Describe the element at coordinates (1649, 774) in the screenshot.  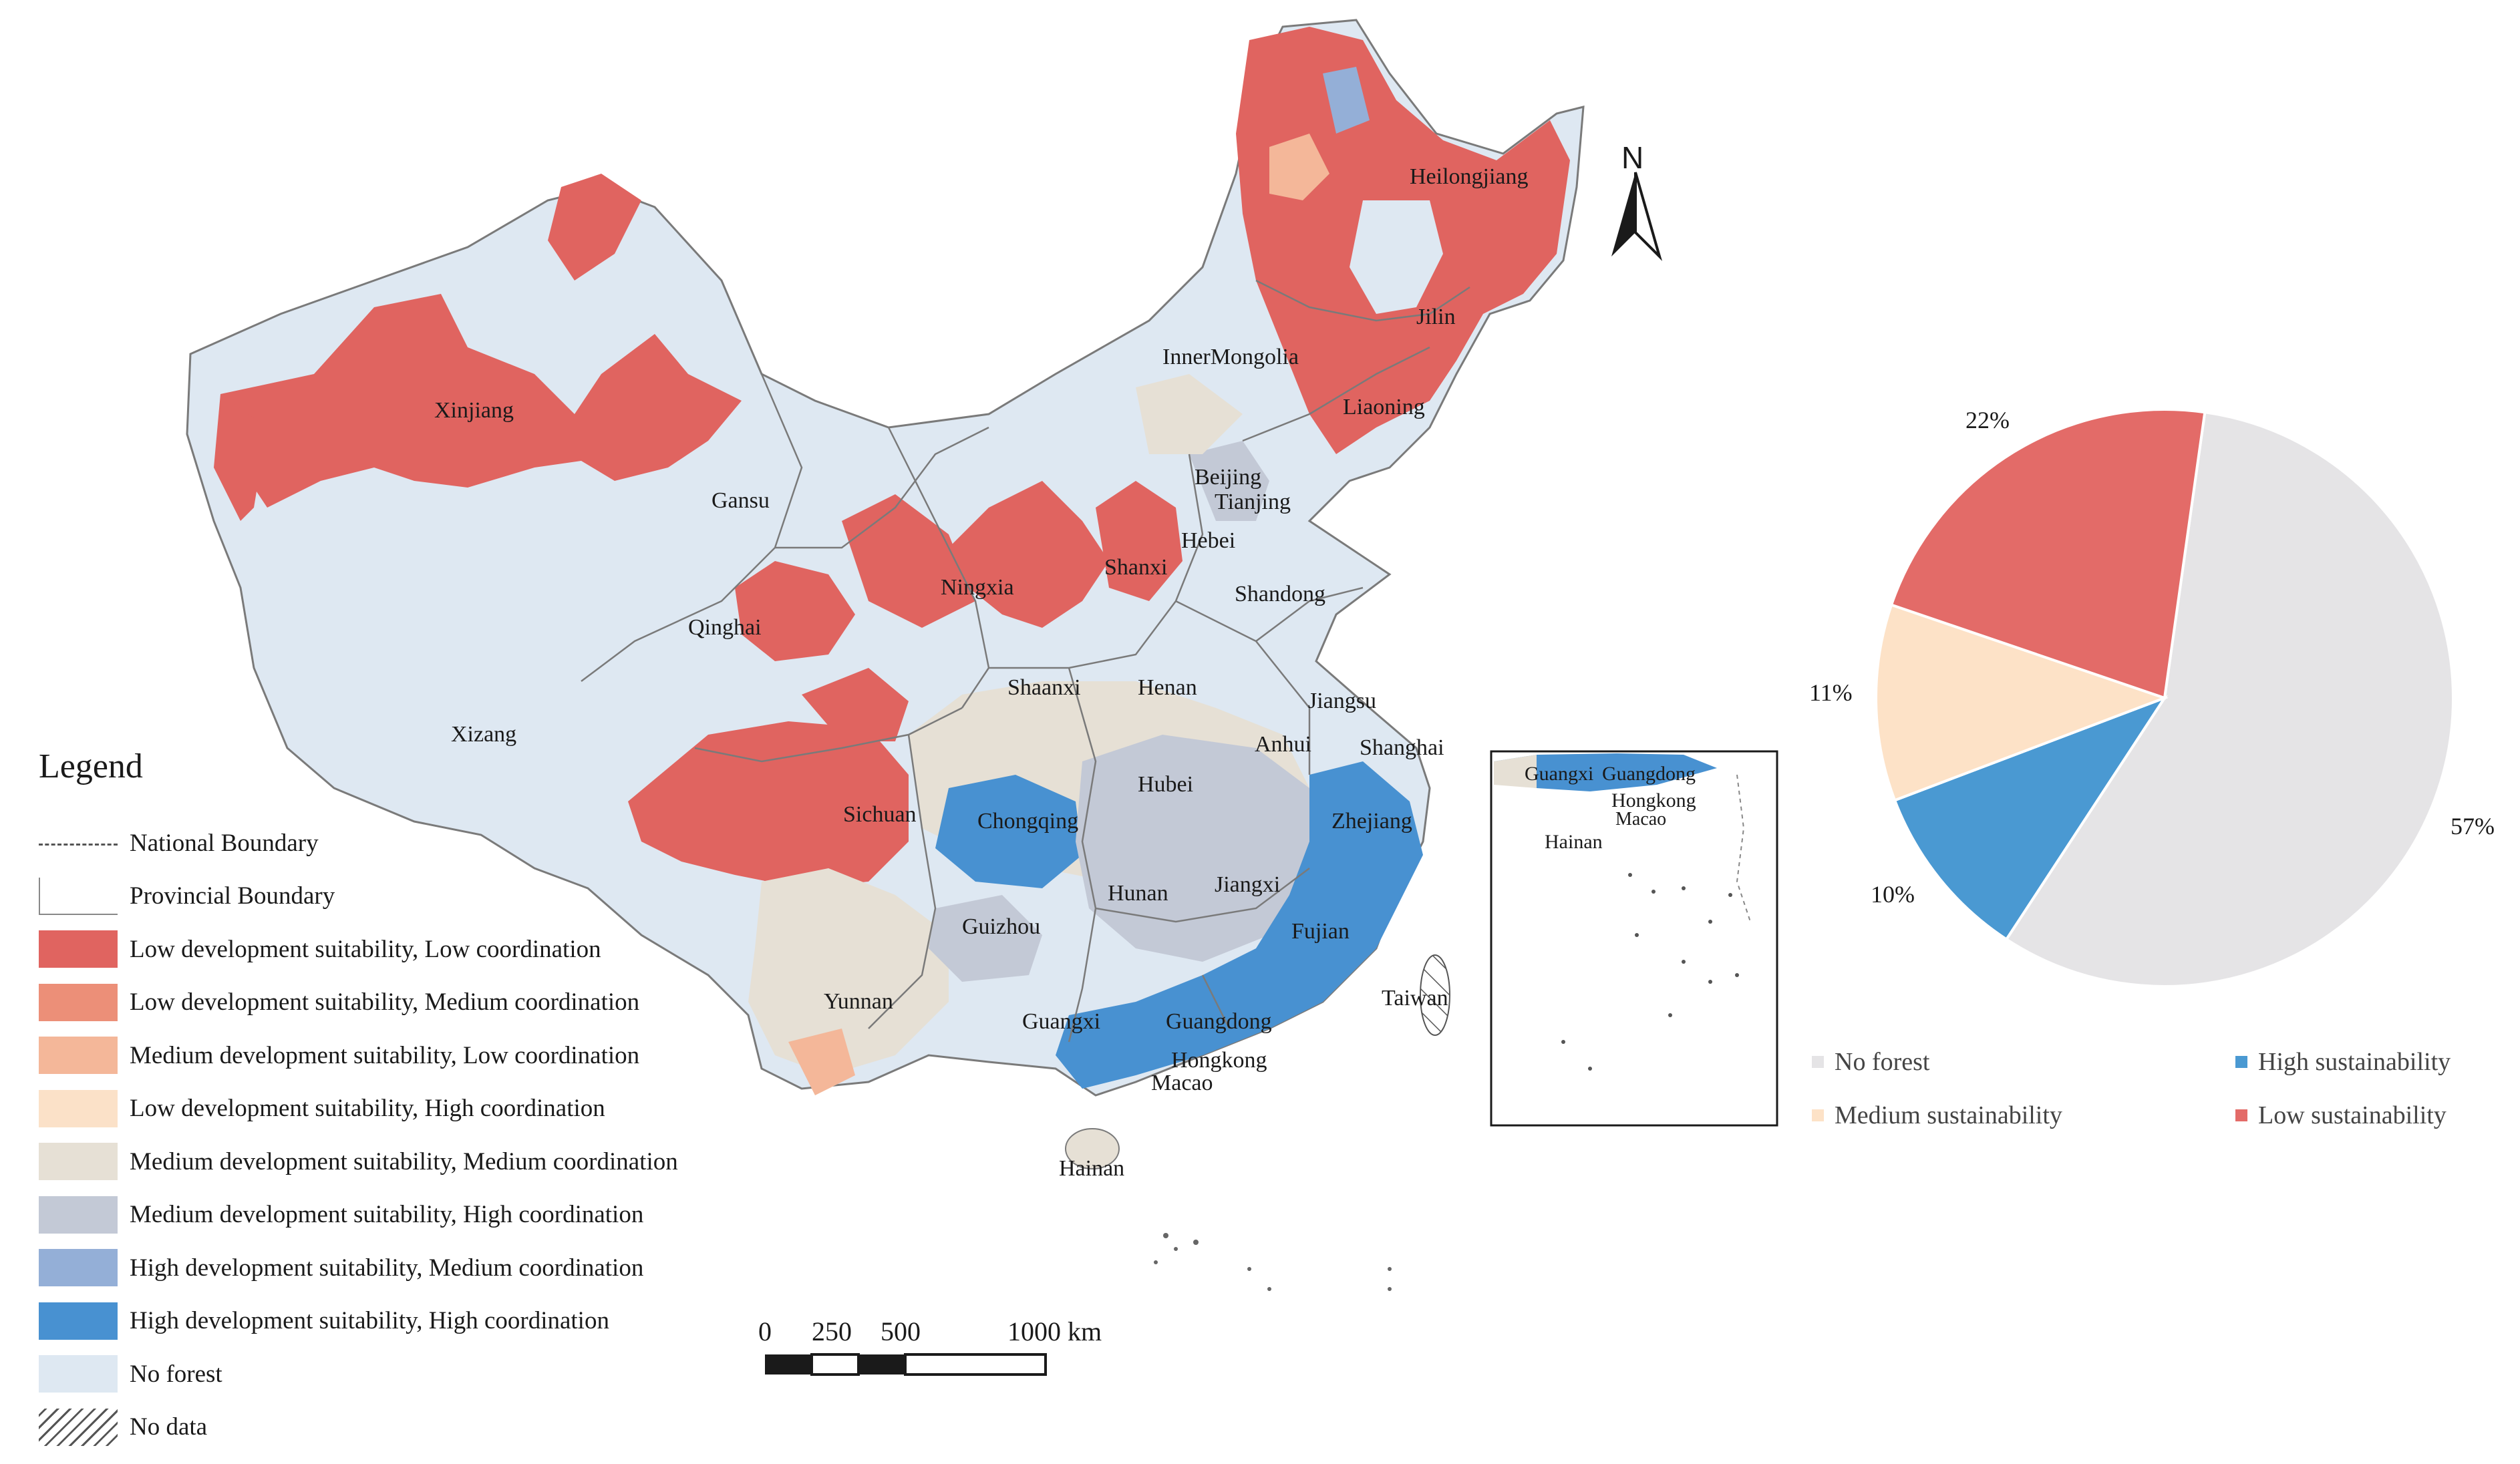
I see `inset-label-guangdong: Guangdong` at that location.